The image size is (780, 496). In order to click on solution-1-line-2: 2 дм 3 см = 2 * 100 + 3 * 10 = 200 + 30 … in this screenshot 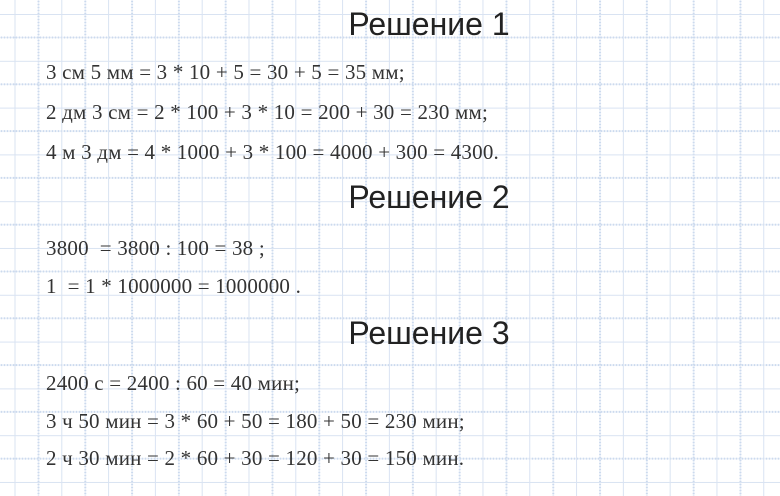, I will do `click(267, 112)`.